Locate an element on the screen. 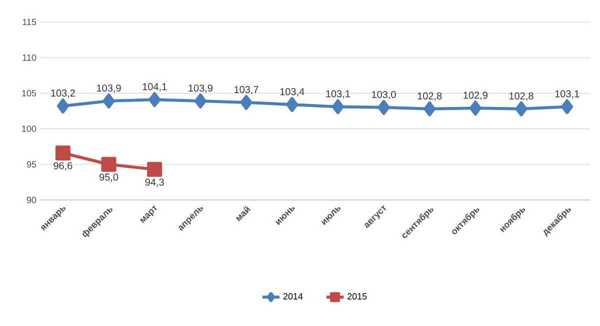 Image resolution: width=600 pixels, height=326 pixels. data-label: 103,7 is located at coordinates (246, 90).